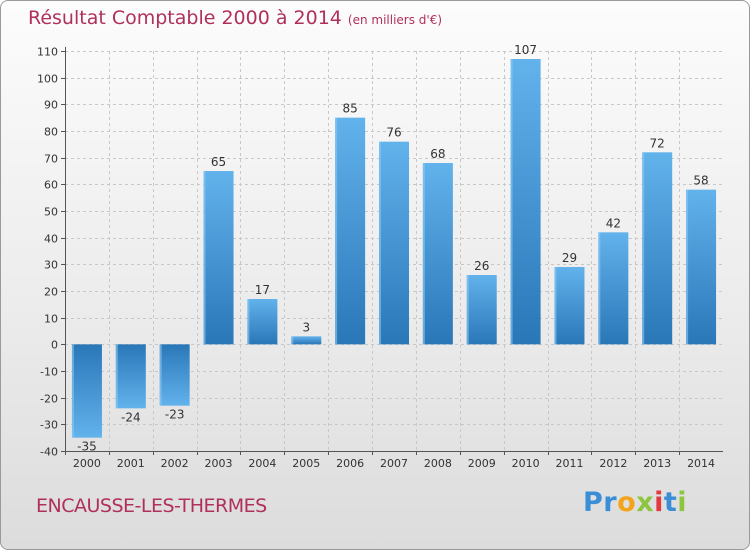  What do you see at coordinates (657, 463) in the screenshot?
I see `x-tick-label: 2013` at bounding box center [657, 463].